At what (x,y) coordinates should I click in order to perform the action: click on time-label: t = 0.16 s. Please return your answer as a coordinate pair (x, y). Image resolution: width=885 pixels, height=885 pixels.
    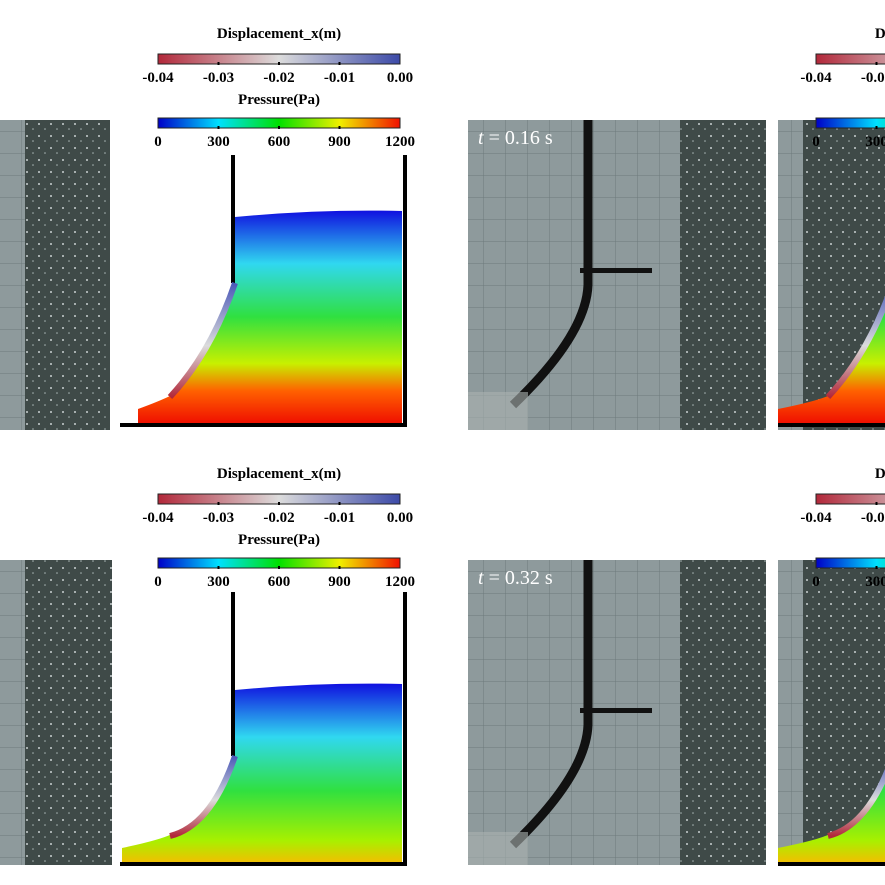
    Looking at the image, I should click on (515, 138).